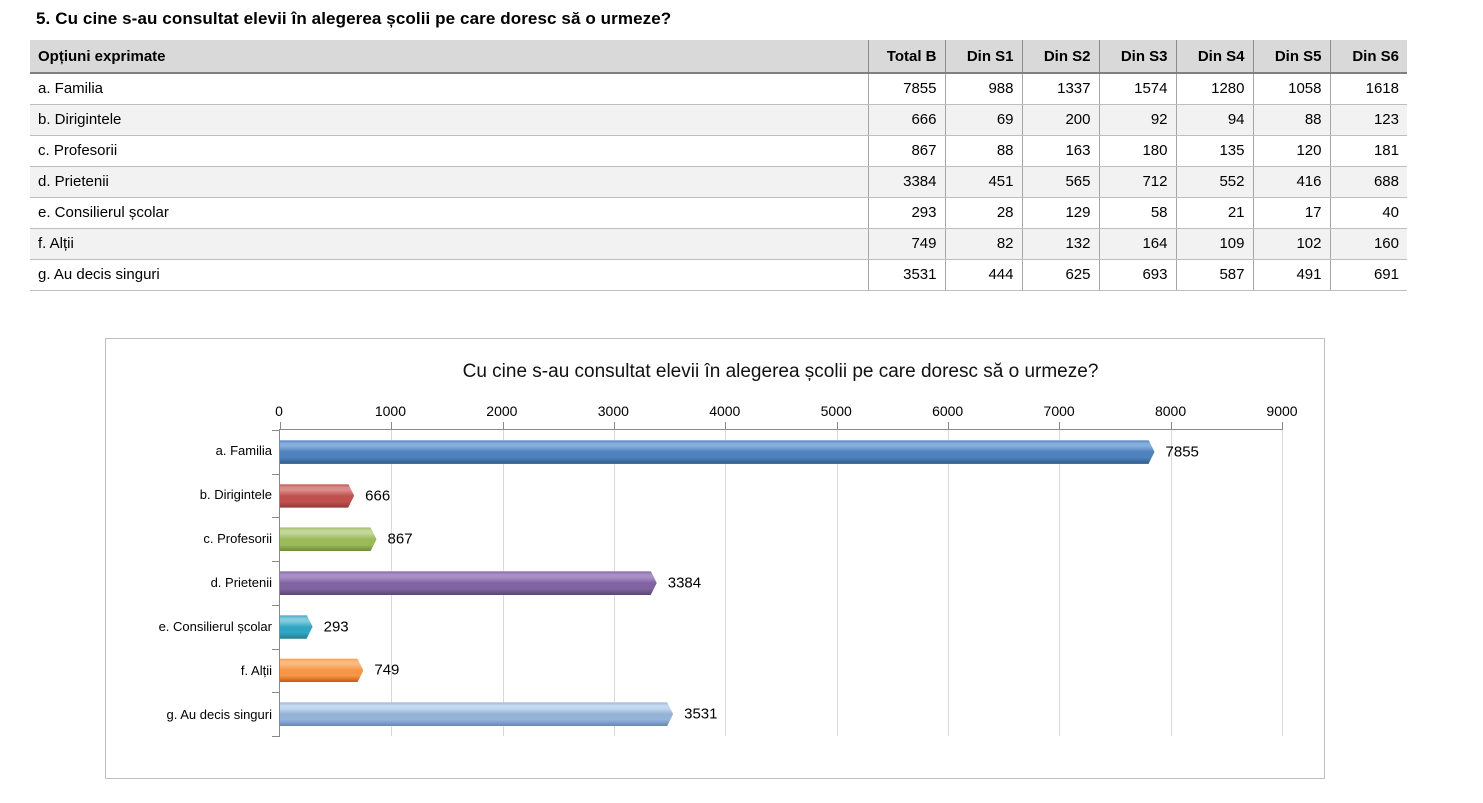  Describe the element at coordinates (235, 495) in the screenshot. I see `category-label: b. Dirigintele` at that location.